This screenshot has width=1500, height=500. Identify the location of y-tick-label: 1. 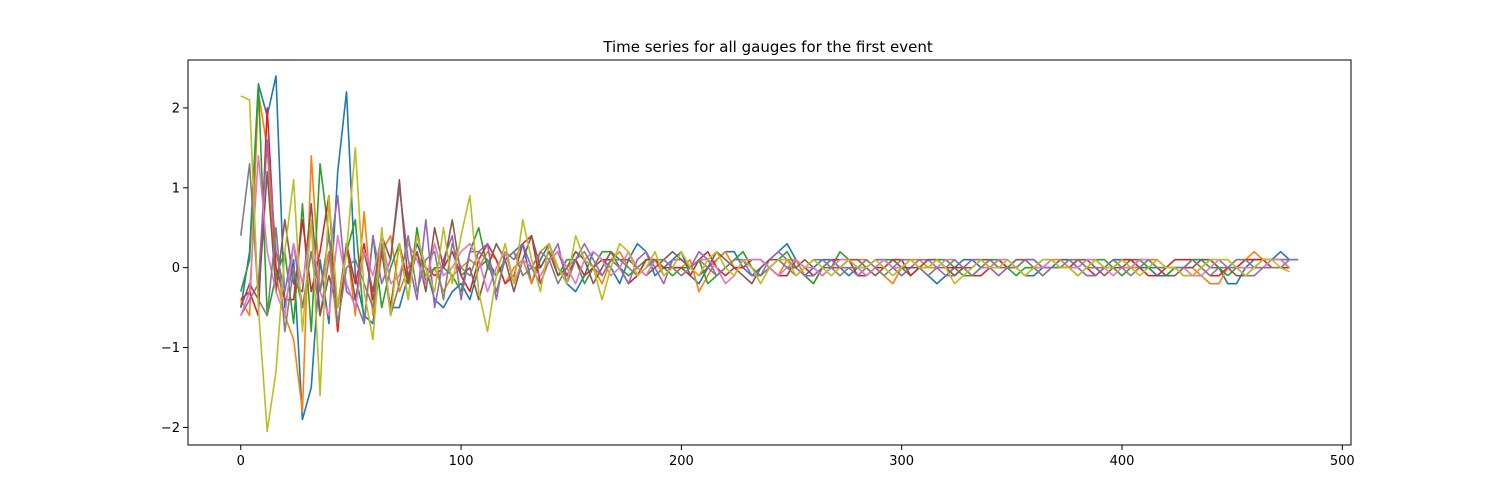
(176, 188).